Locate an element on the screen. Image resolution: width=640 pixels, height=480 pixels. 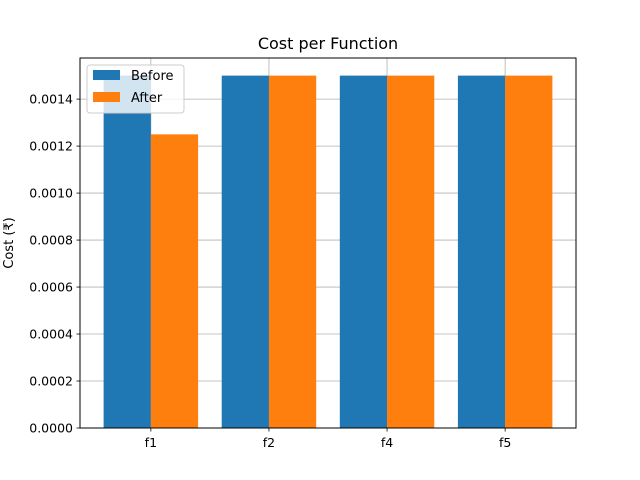
legend-swatch-after is located at coordinates (106, 97).